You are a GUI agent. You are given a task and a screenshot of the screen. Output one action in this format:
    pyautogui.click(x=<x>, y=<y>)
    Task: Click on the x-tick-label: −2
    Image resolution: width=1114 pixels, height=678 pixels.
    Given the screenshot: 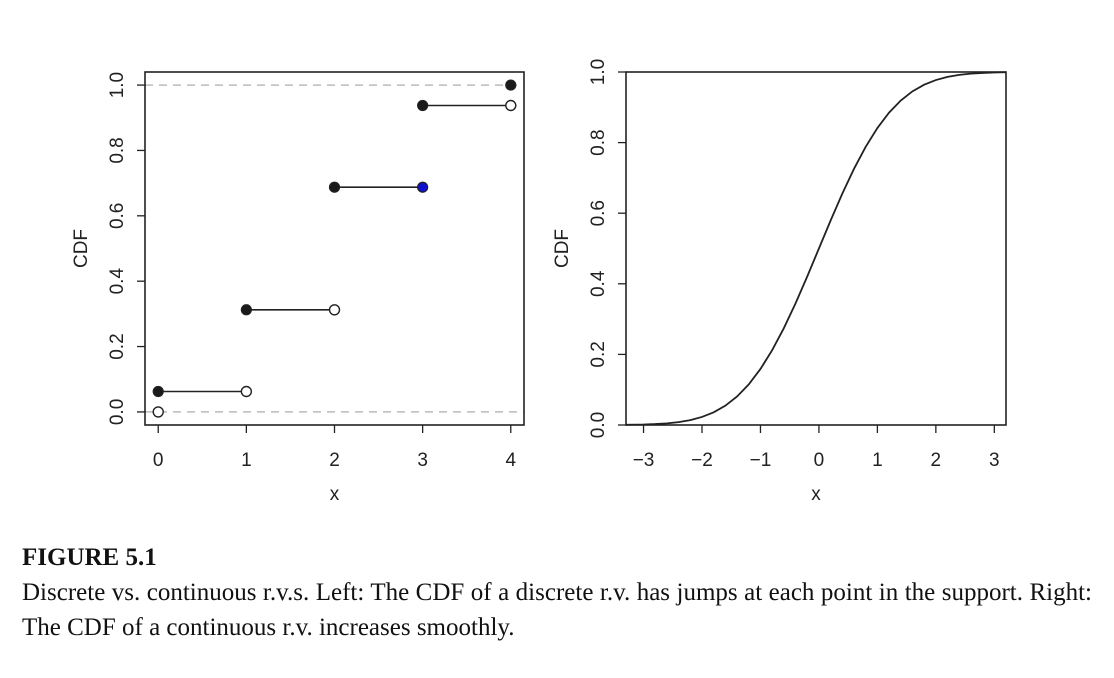 What is the action you would take?
    pyautogui.click(x=702, y=460)
    